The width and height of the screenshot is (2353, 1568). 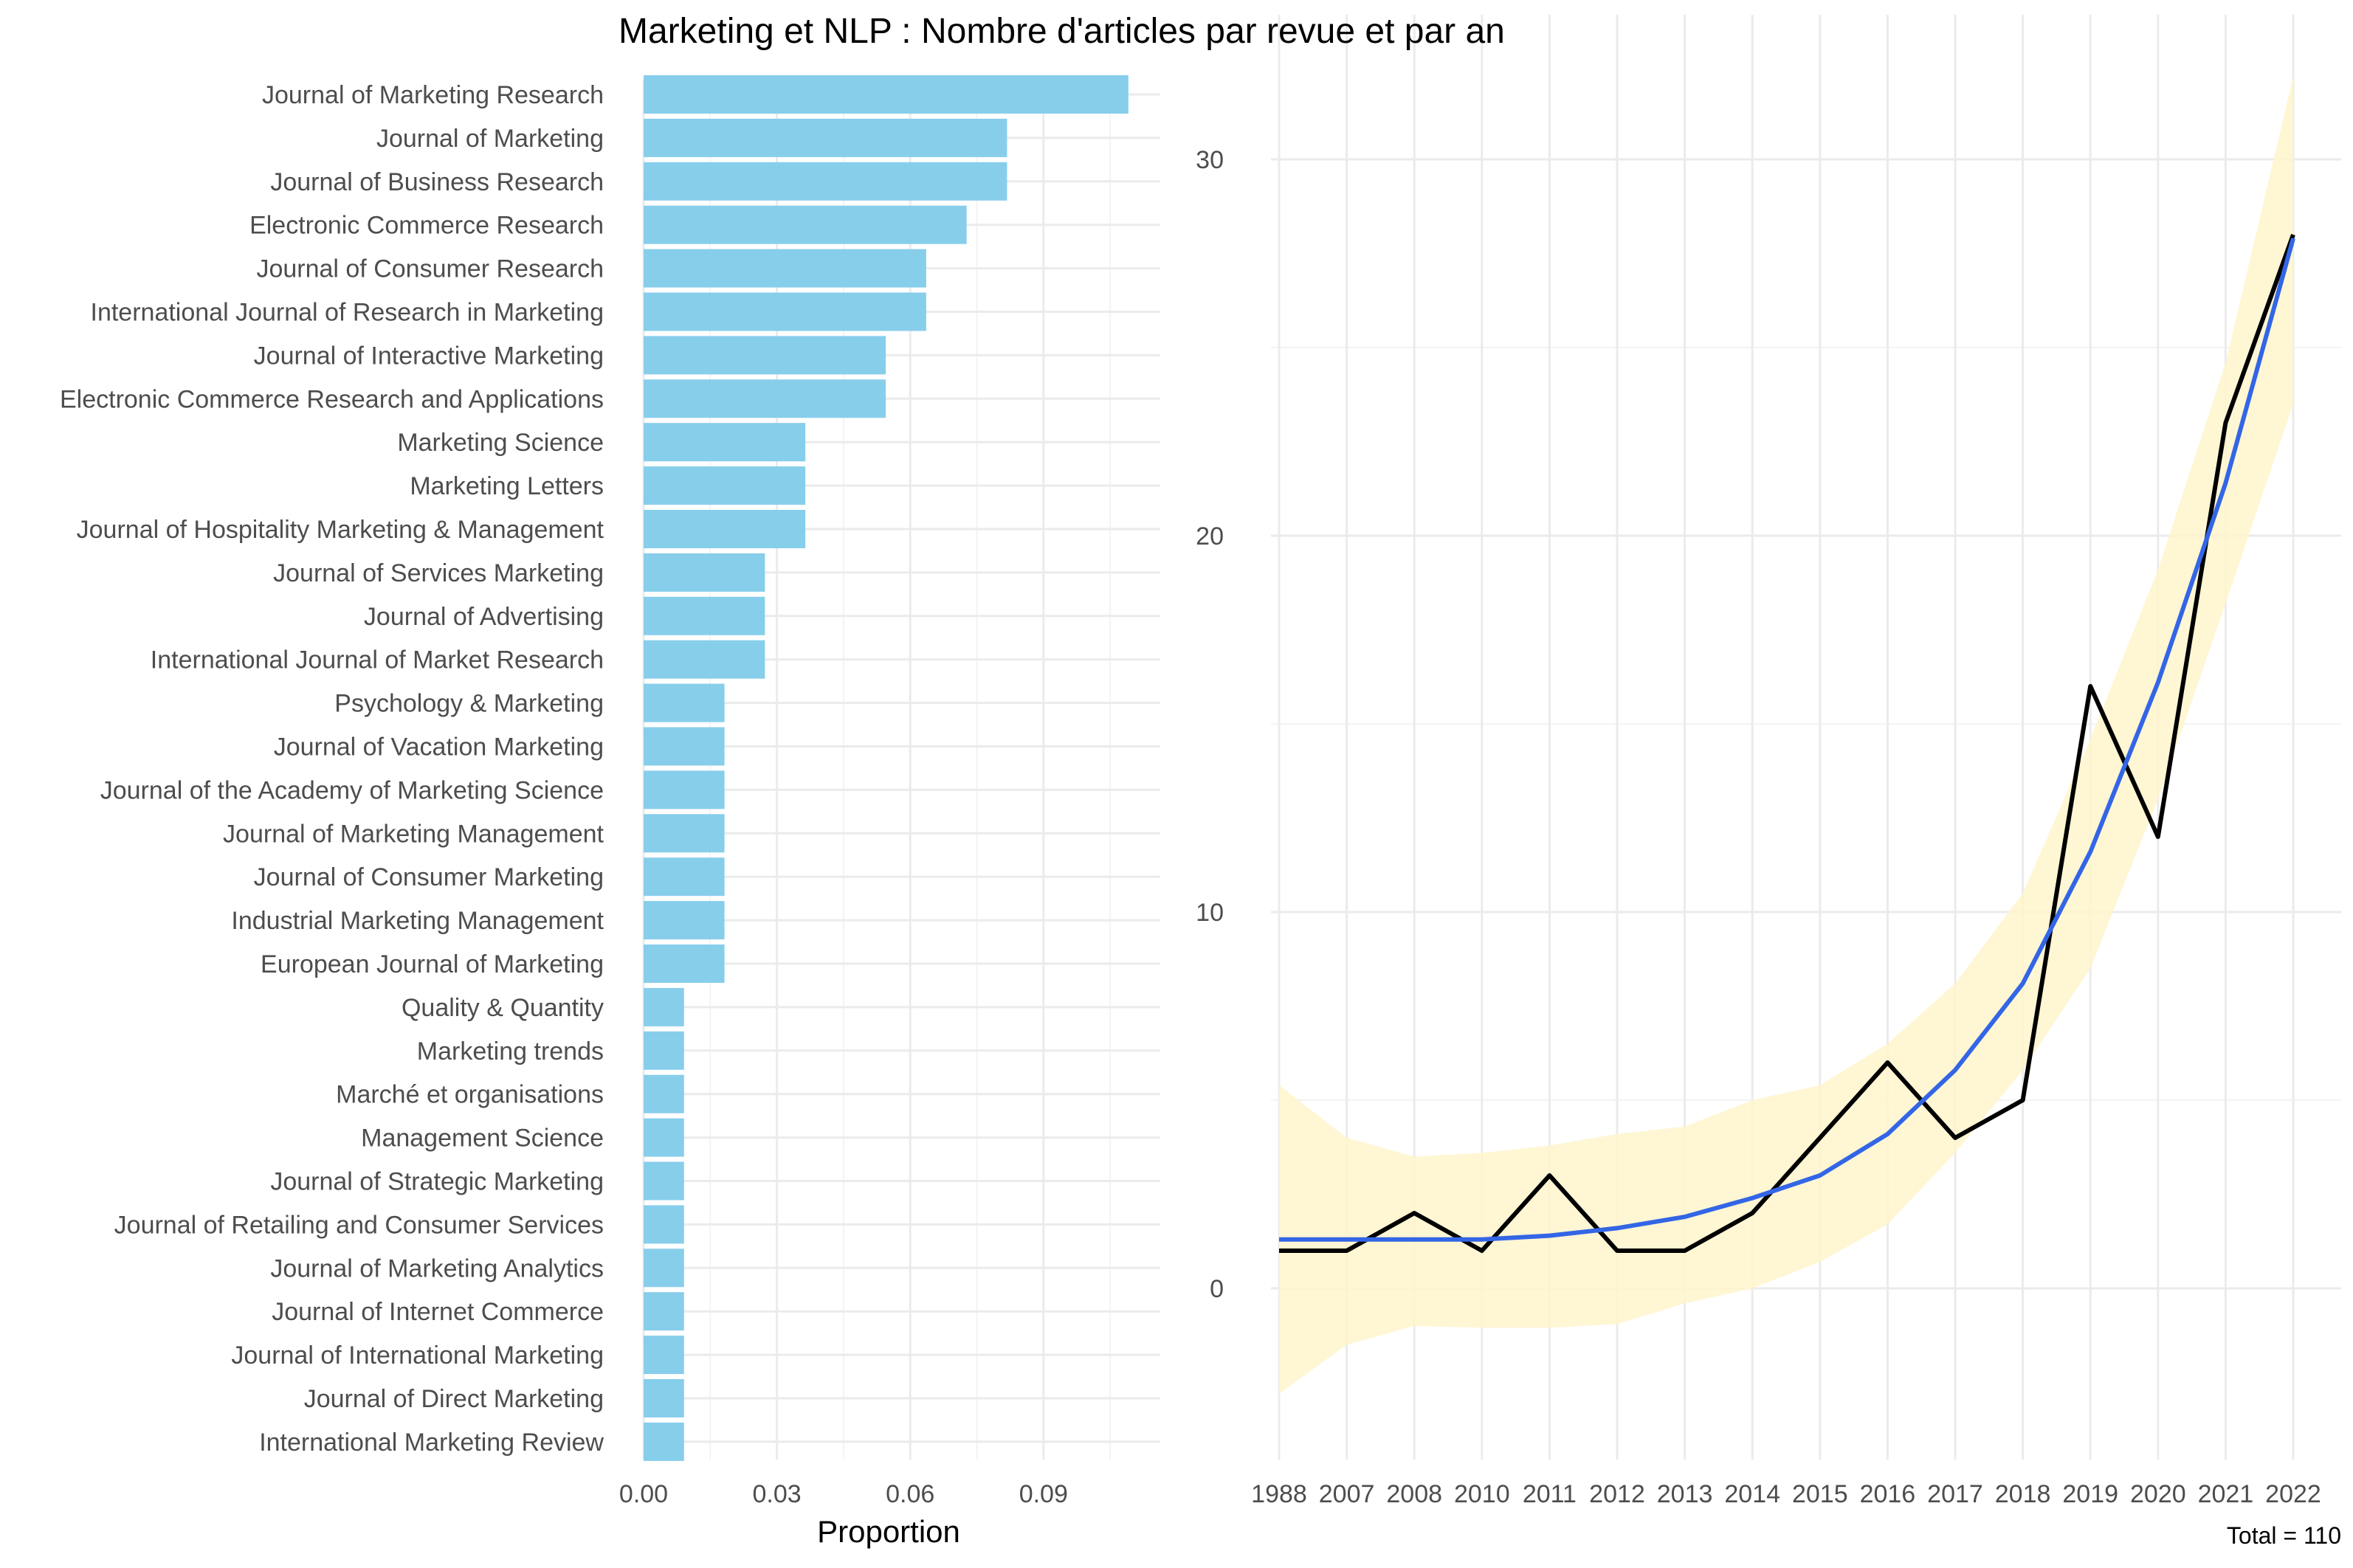 What do you see at coordinates (482, 1139) in the screenshot?
I see `category-label: Management Science` at bounding box center [482, 1139].